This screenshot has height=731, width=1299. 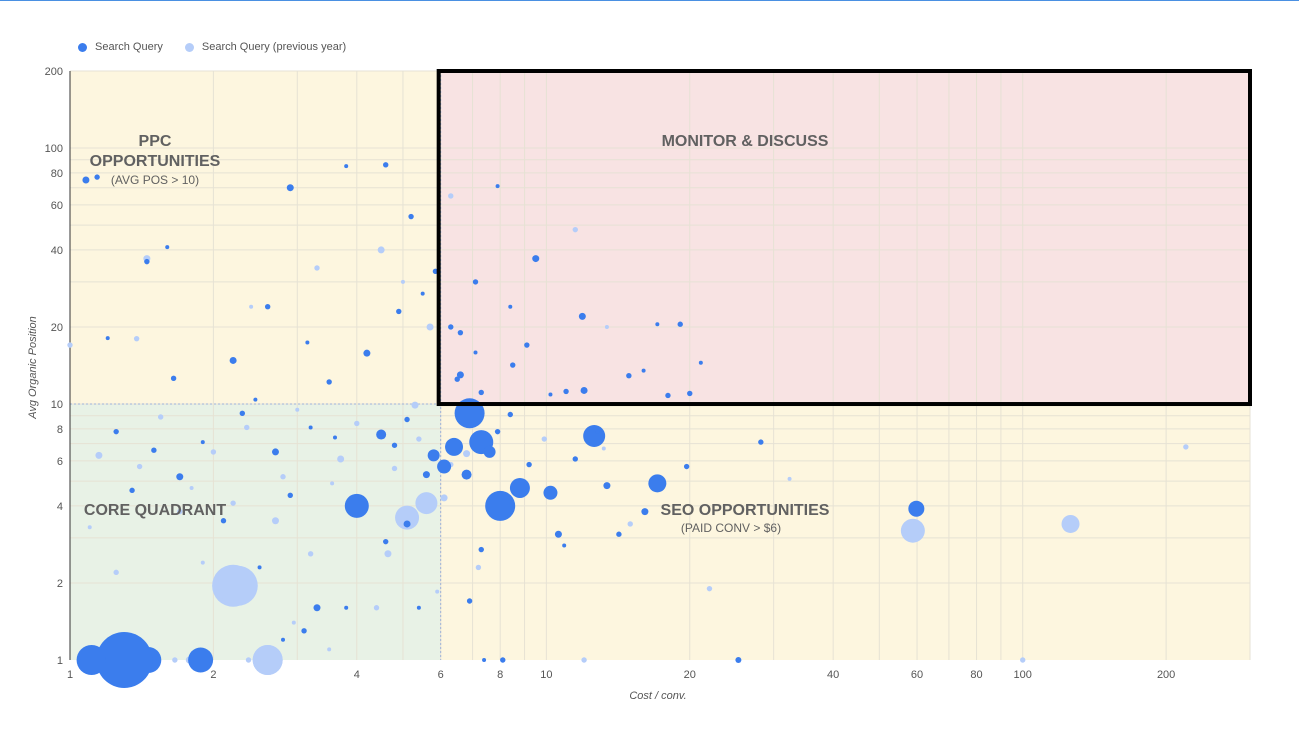 I want to click on legend-marker-current, so click(x=82, y=47).